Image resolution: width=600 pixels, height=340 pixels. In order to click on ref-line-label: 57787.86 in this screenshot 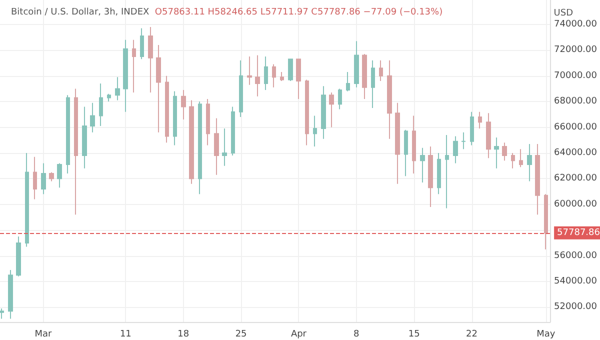, I will do `click(578, 233)`.